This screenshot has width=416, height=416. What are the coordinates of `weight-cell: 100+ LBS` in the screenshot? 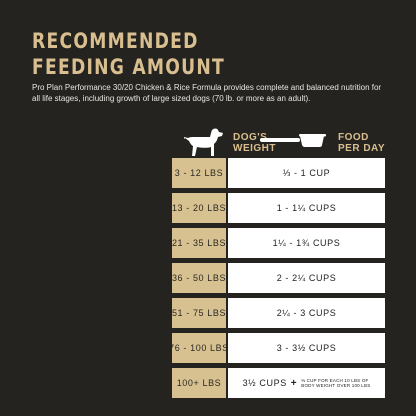 It's located at (199, 383).